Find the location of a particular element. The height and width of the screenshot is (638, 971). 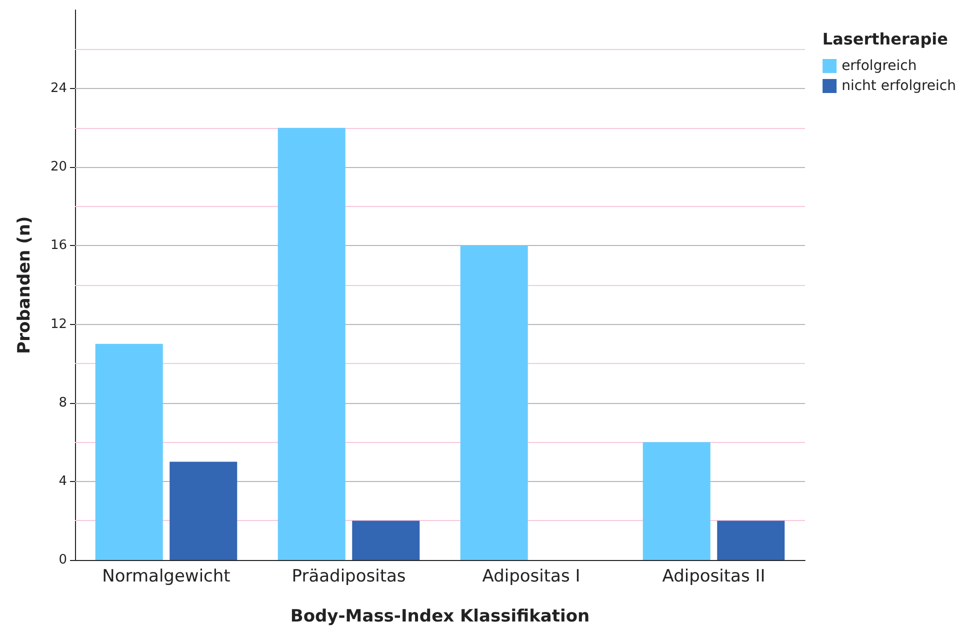

legend-title: Lasertherapie is located at coordinates (885, 39).